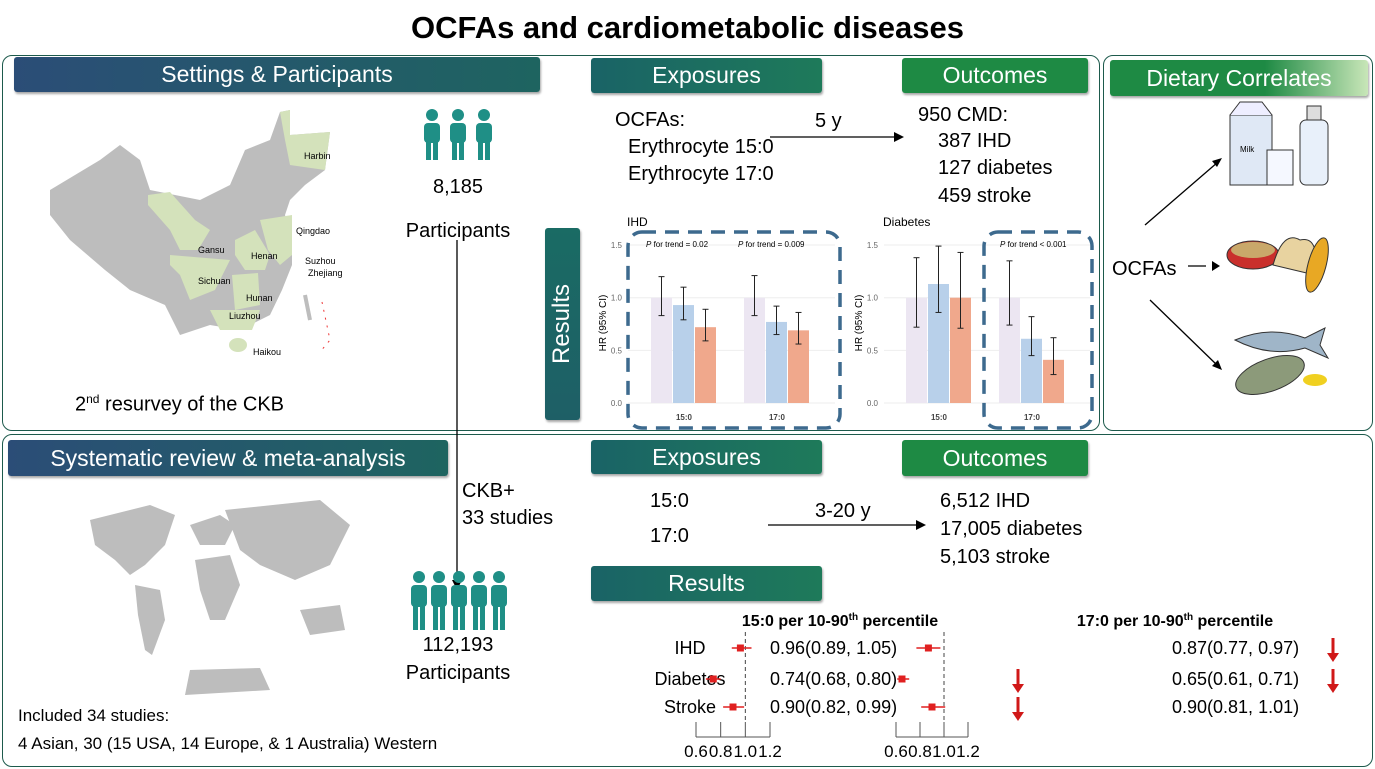 The height and width of the screenshot is (769, 1375). Describe the element at coordinates (701, 147) in the screenshot. I see `exposure-15-0: Erythrocyte 15:0` at that location.